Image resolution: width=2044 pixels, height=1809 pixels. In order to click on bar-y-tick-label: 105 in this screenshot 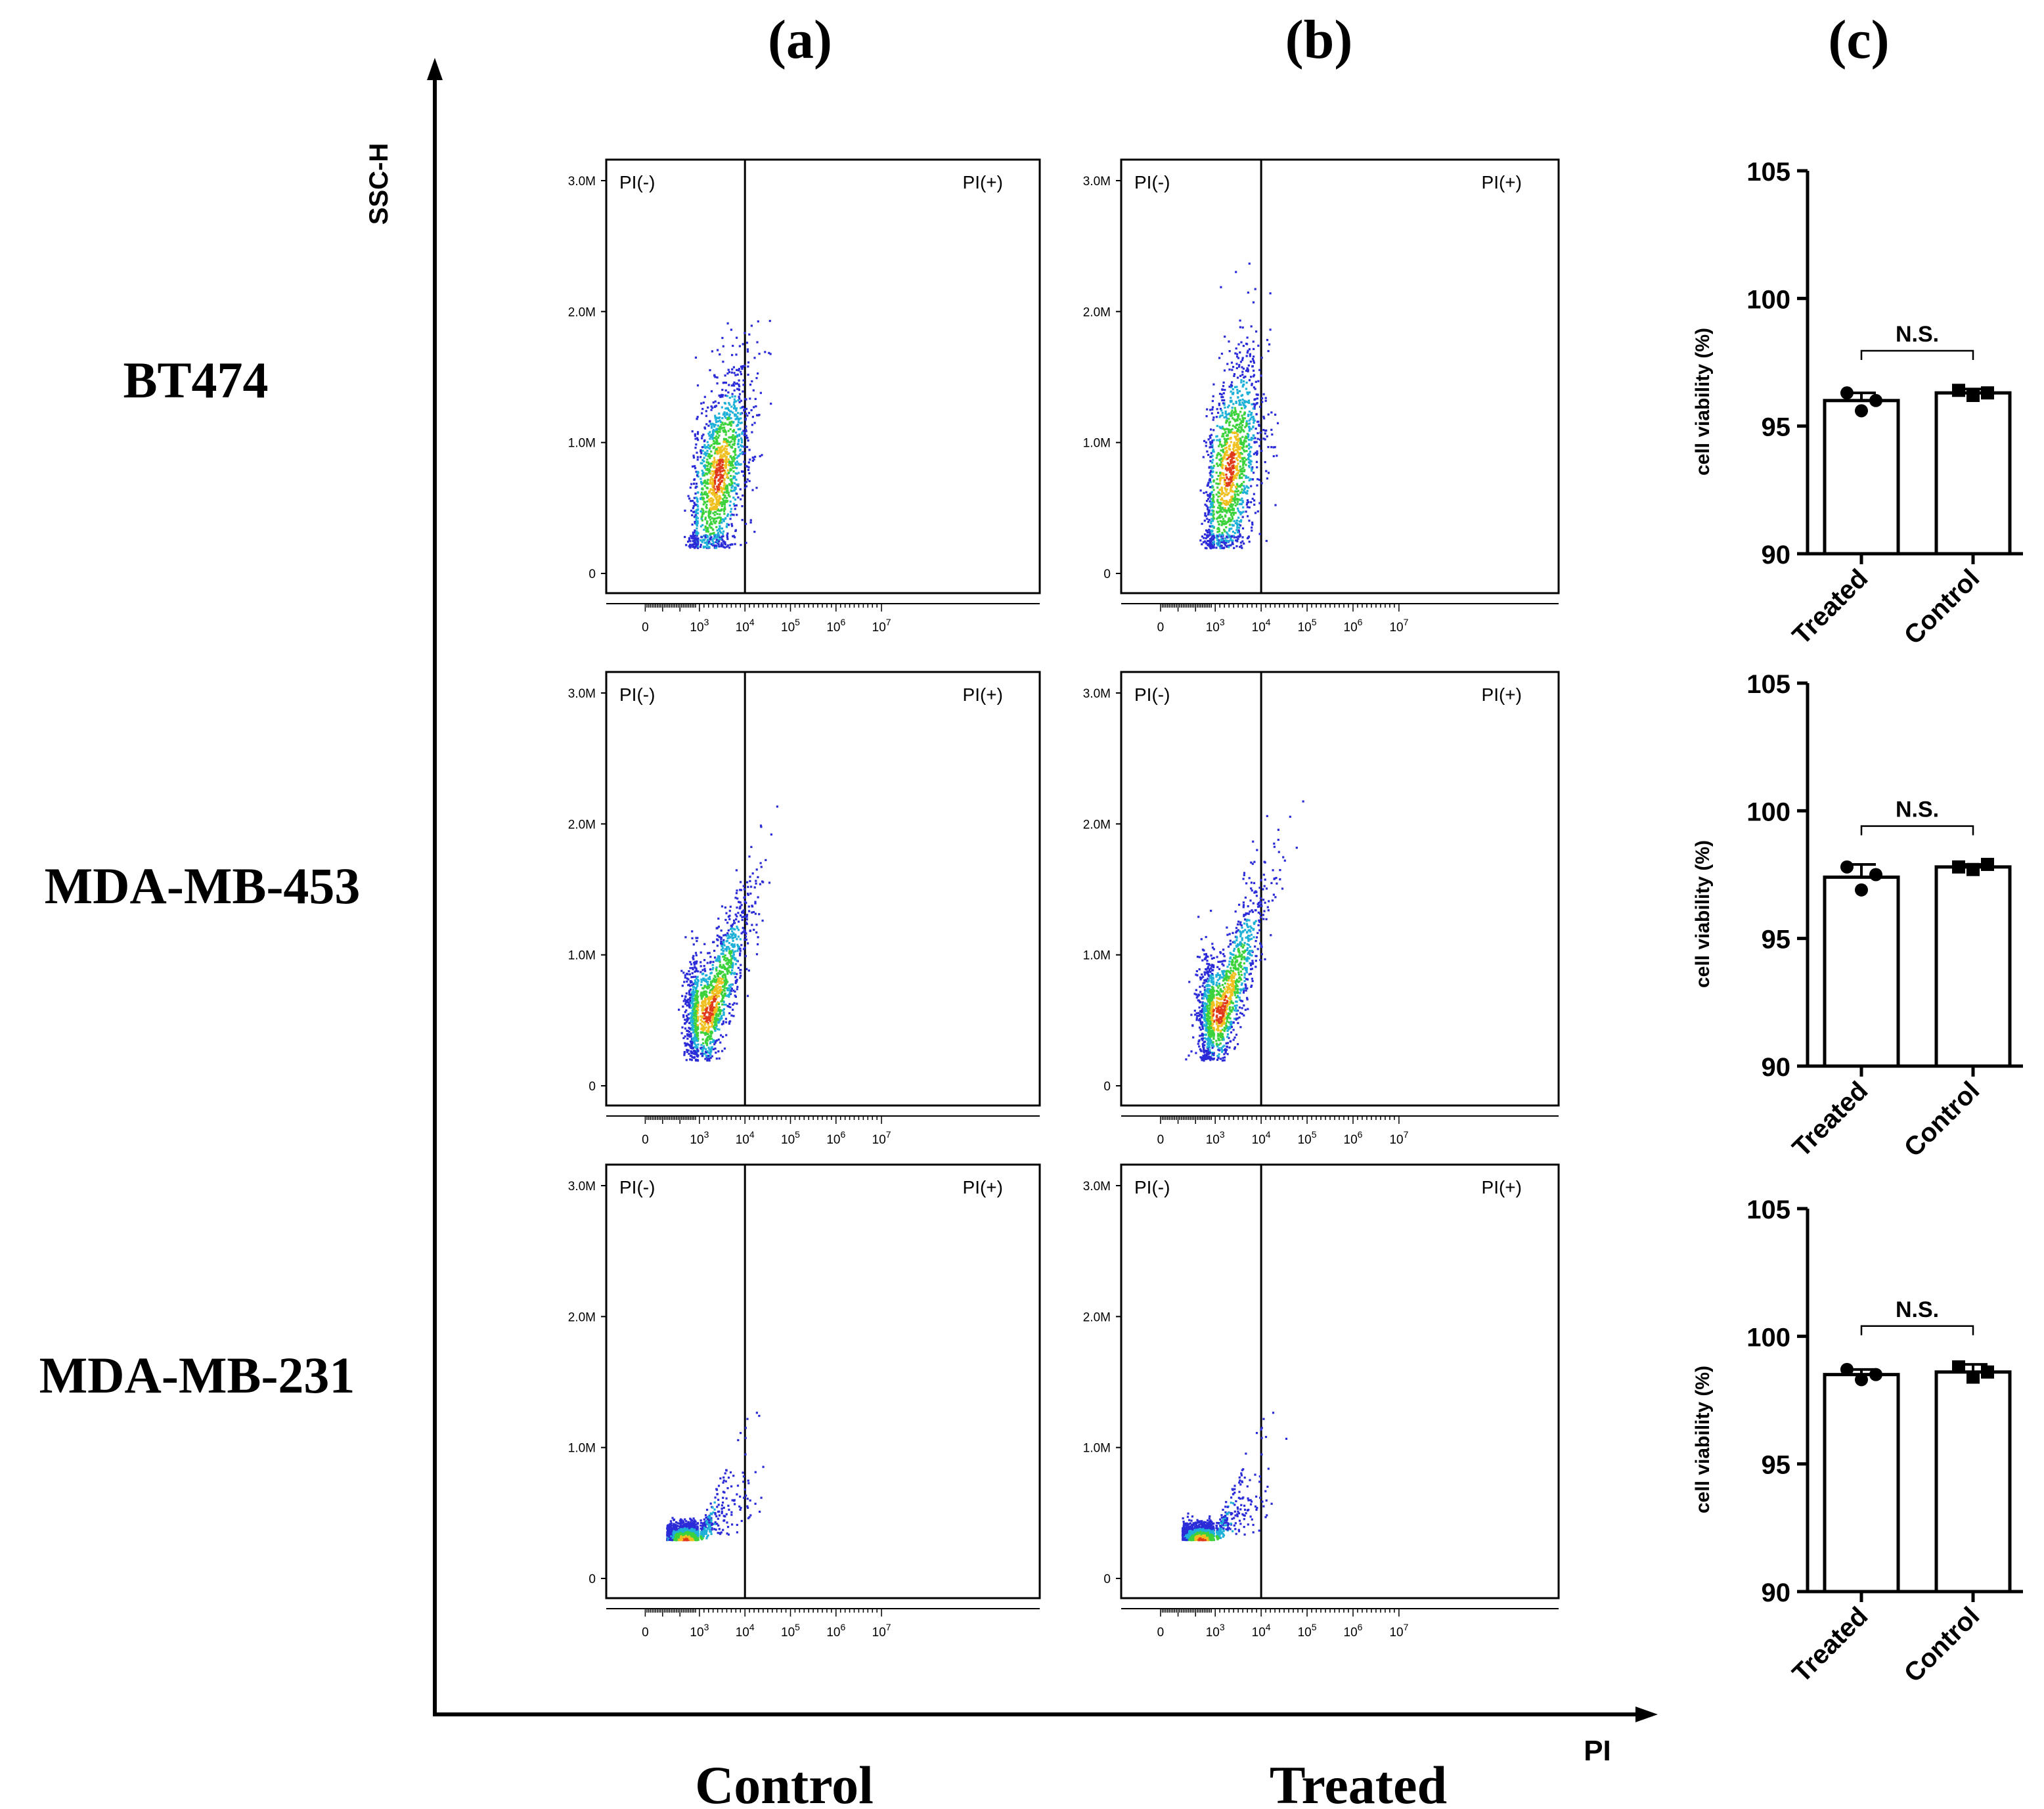, I will do `click(1768, 172)`.